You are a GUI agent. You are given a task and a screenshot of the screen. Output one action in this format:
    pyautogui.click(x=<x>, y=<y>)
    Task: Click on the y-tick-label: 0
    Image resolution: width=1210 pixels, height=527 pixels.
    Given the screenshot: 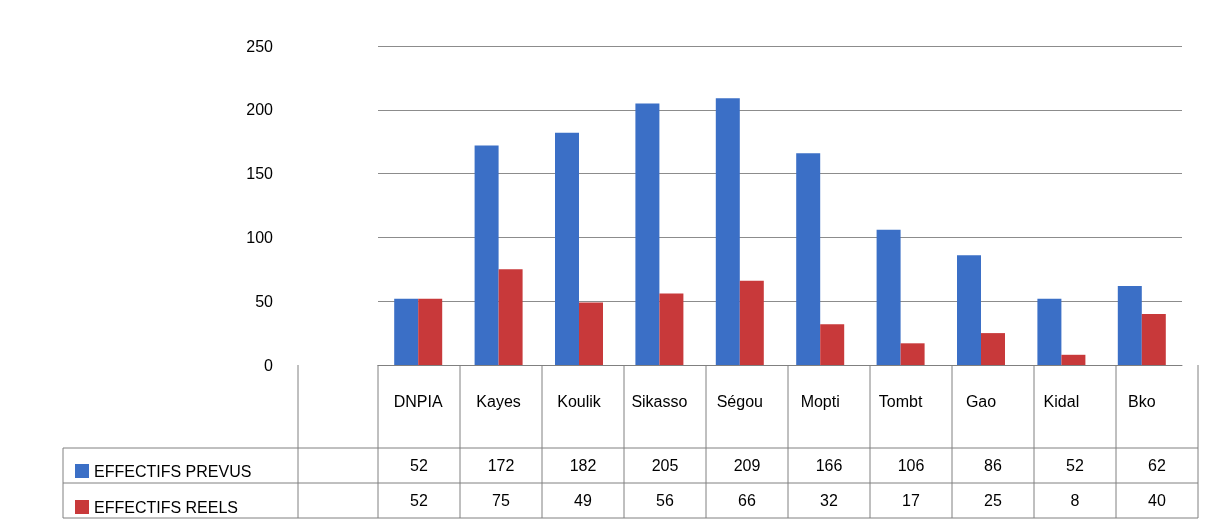 What is the action you would take?
    pyautogui.click(x=269, y=365)
    